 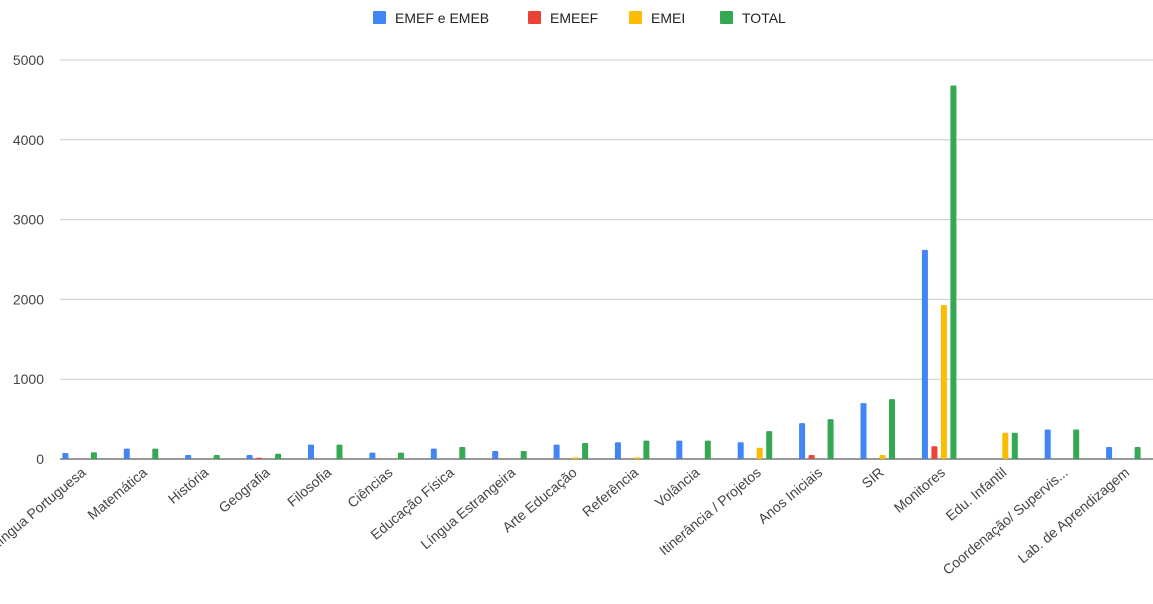 I want to click on x-tick-label: Geografia, so click(x=244, y=490).